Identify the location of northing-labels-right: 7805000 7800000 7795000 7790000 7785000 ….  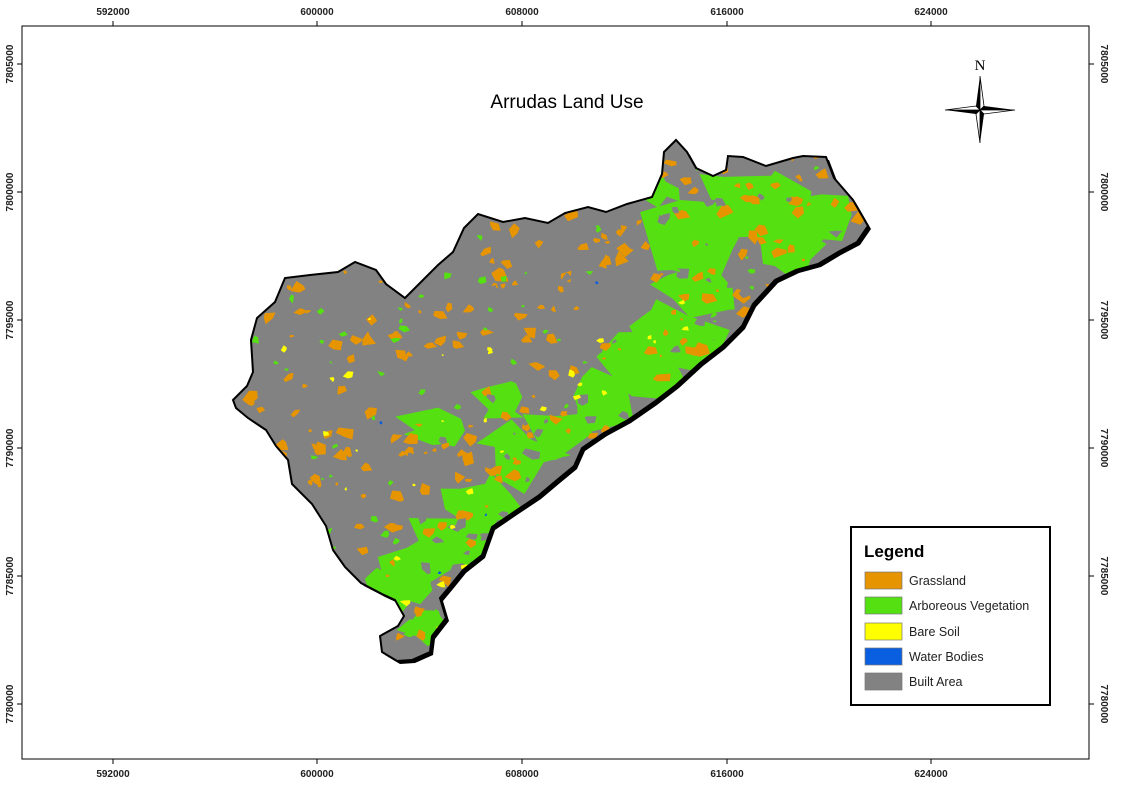
(1103, 384).